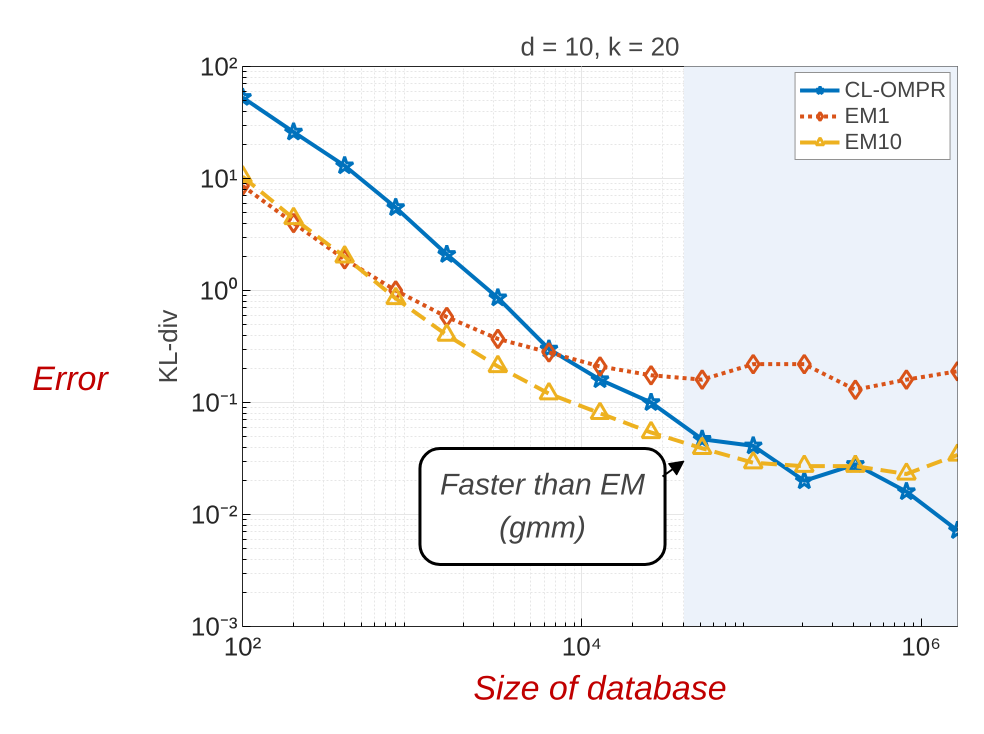  Describe the element at coordinates (214, 515) in the screenshot. I see `y-tick-label: 10⁻²` at that location.